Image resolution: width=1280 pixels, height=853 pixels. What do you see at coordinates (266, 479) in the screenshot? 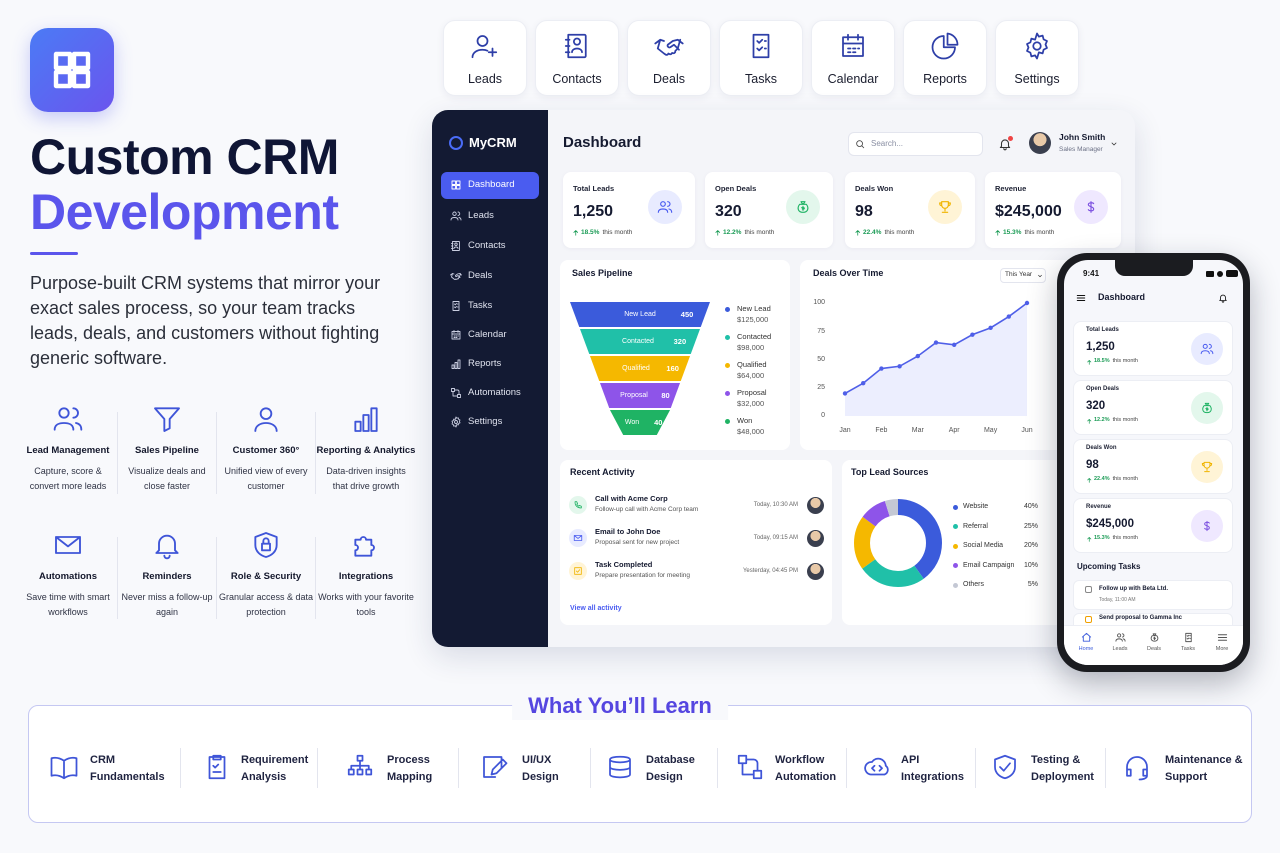
I see `feature-description: Unified view of every customer` at bounding box center [266, 479].